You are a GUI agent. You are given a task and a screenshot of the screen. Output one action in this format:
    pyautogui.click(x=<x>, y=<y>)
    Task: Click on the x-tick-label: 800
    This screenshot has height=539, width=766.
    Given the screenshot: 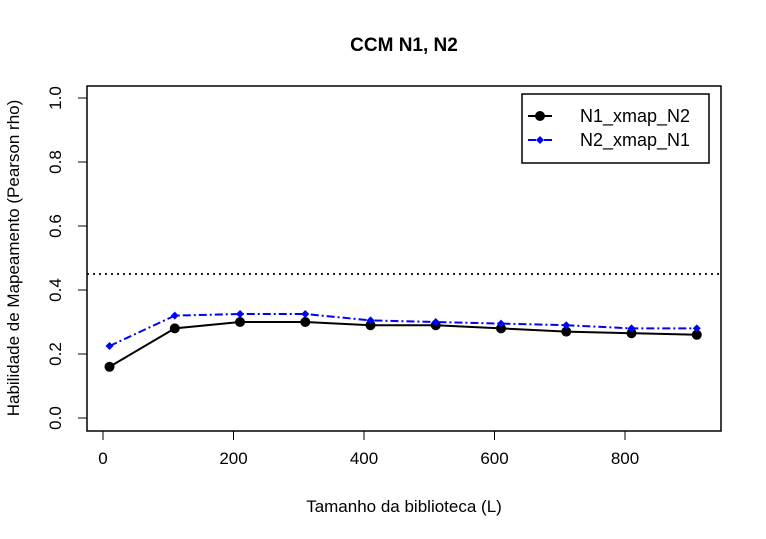 What is the action you would take?
    pyautogui.click(x=625, y=458)
    